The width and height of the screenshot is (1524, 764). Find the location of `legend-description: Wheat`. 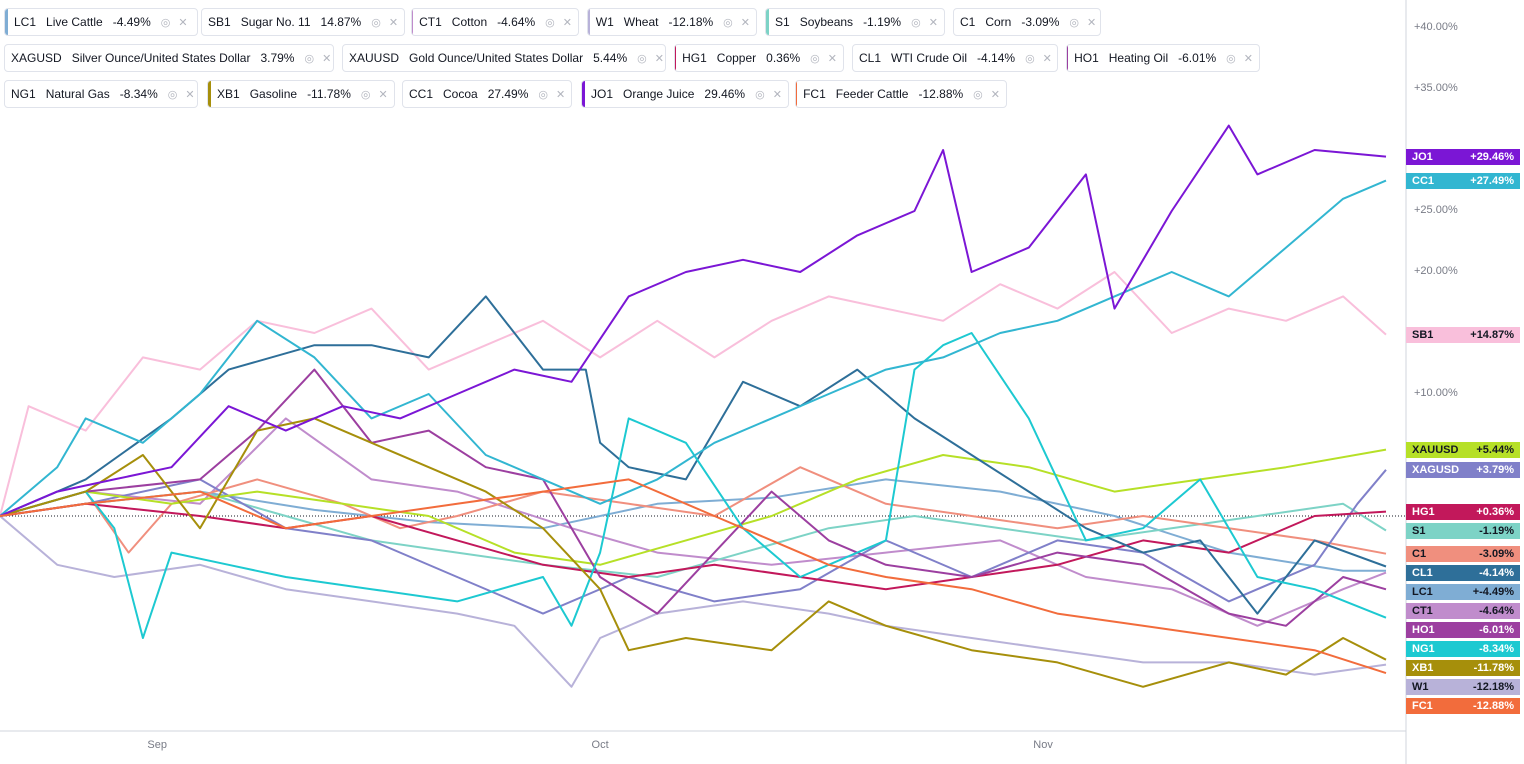

legend-description: Wheat is located at coordinates (641, 22).